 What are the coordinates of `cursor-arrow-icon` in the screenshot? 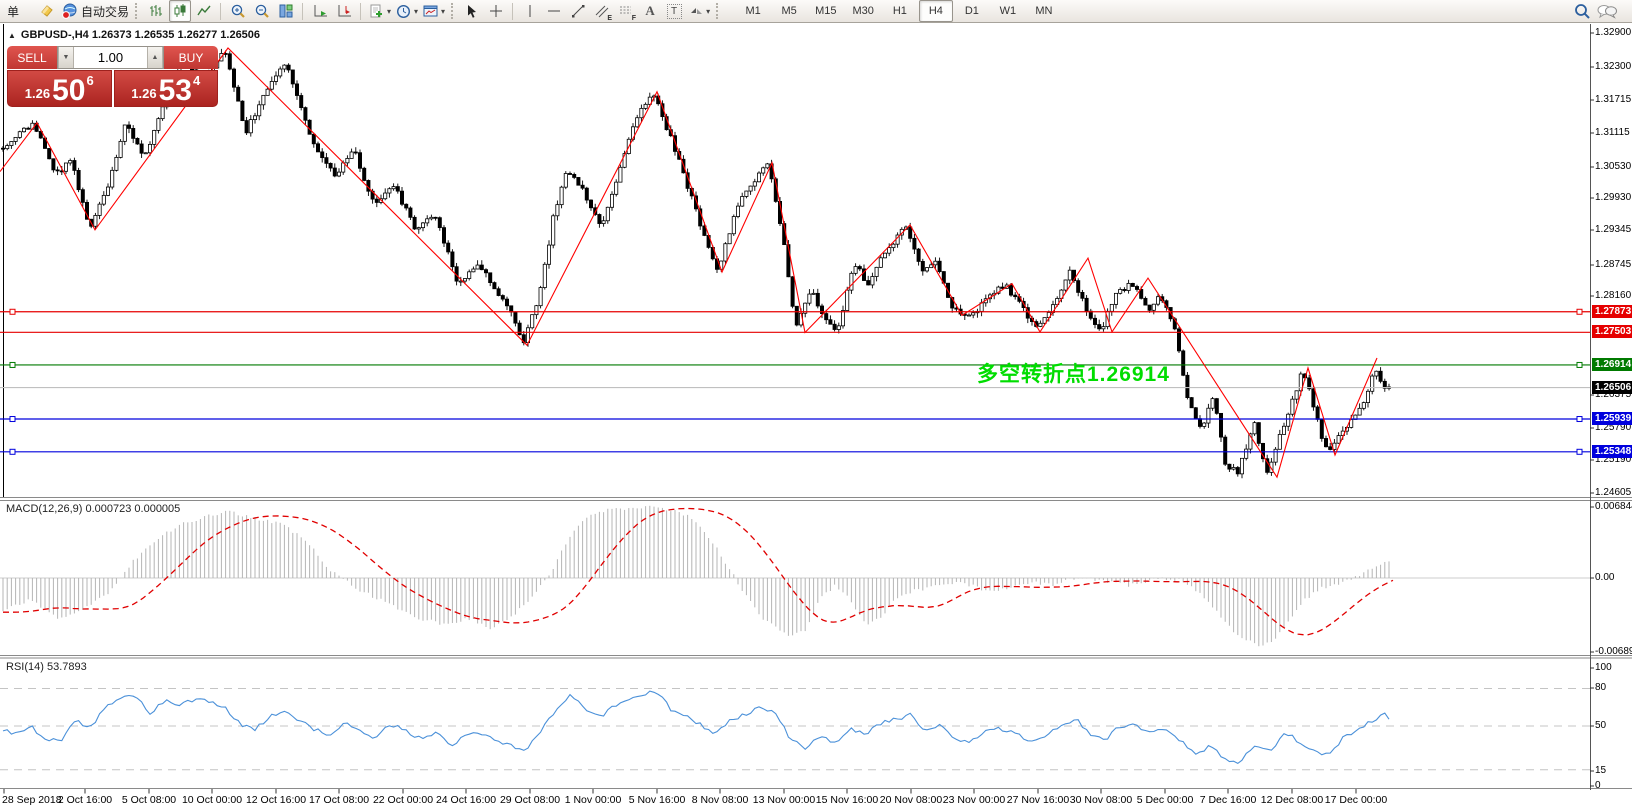 It's located at (472, 11).